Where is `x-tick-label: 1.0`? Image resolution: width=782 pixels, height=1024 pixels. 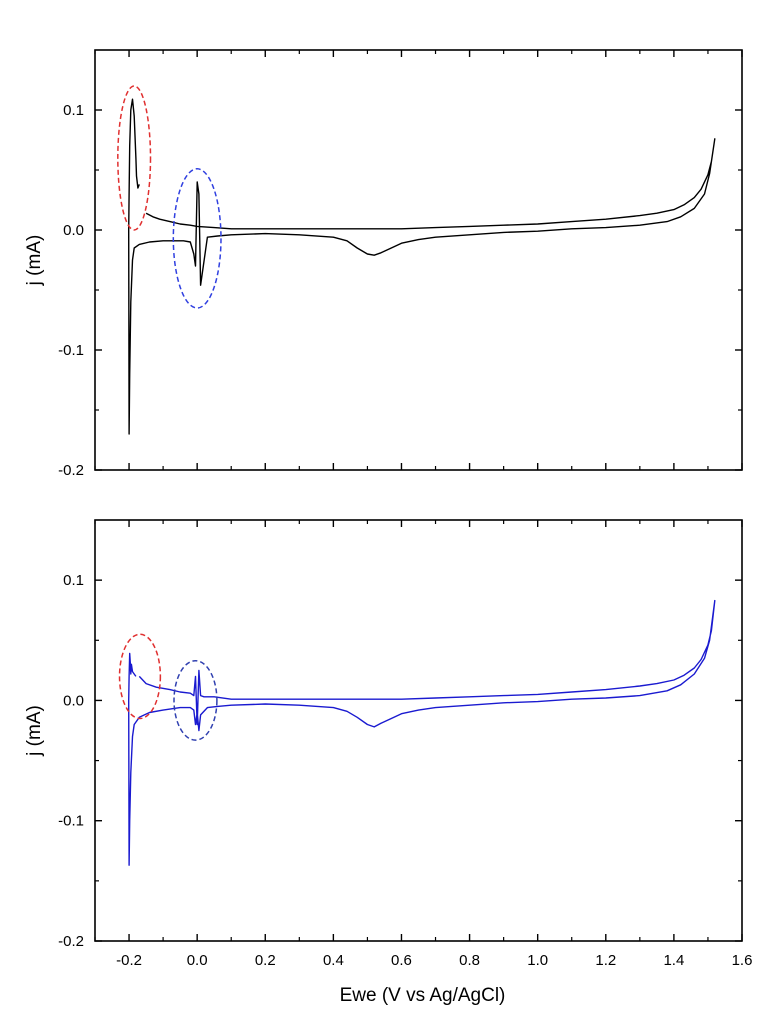
x-tick-label: 1.0 is located at coordinates (537, 960).